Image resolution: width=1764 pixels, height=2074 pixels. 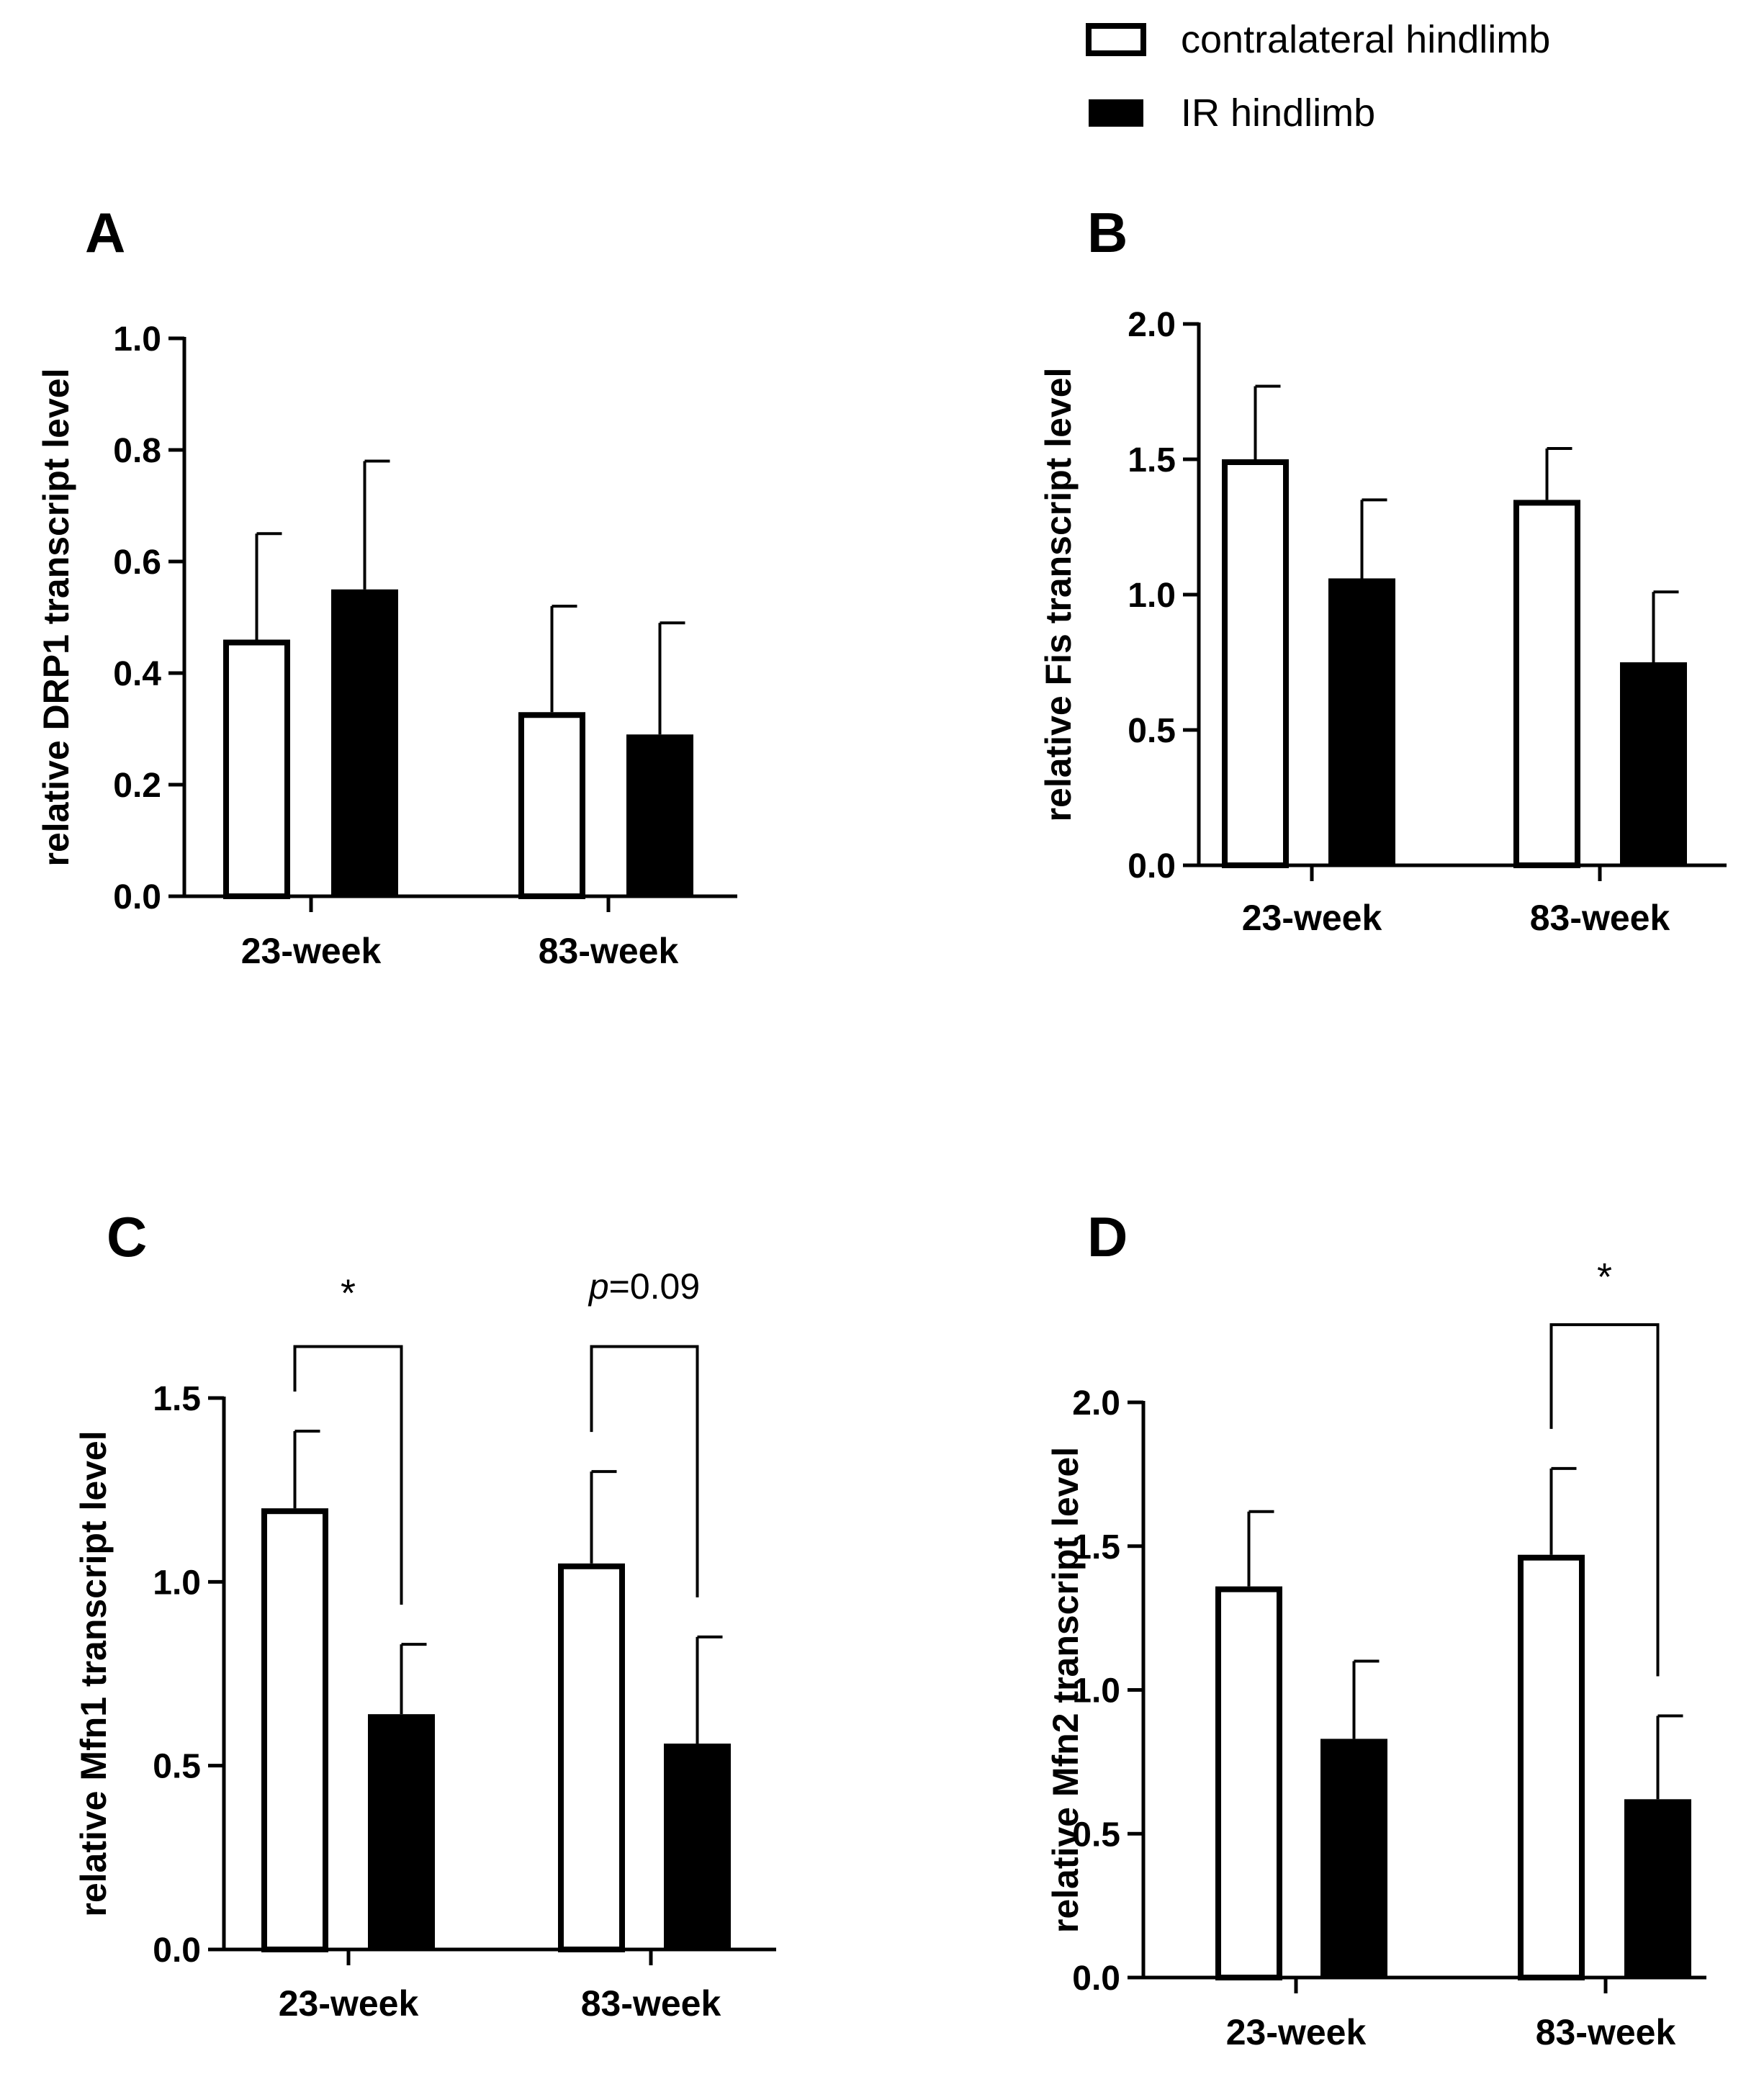 What do you see at coordinates (1107, 1236) in the screenshot?
I see `panel-letter: D` at bounding box center [1107, 1236].